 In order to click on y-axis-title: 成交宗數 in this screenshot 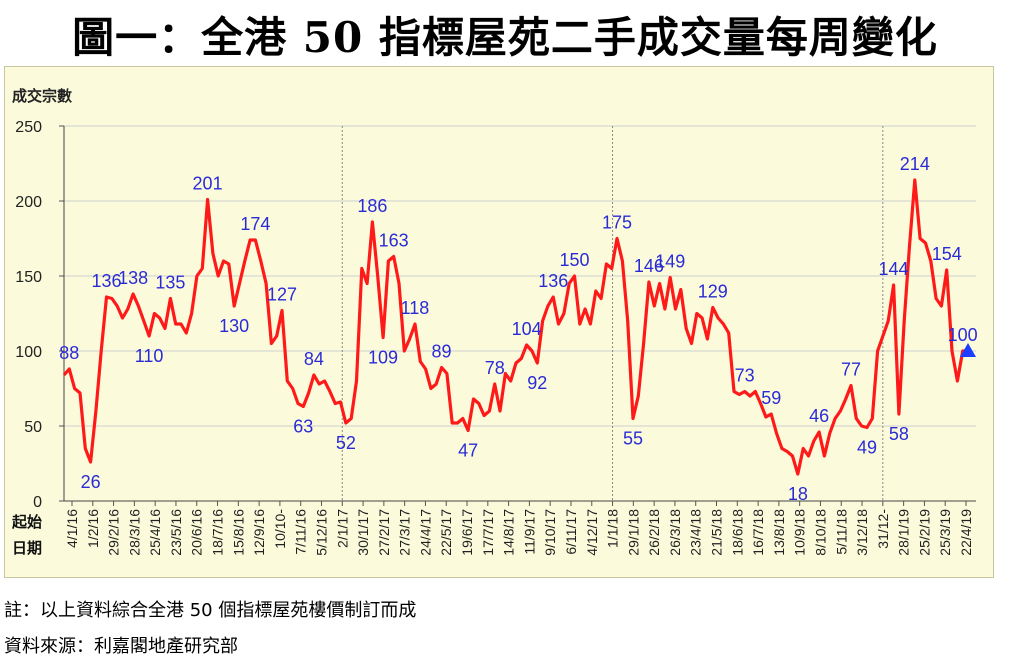, I will do `click(42, 96)`.